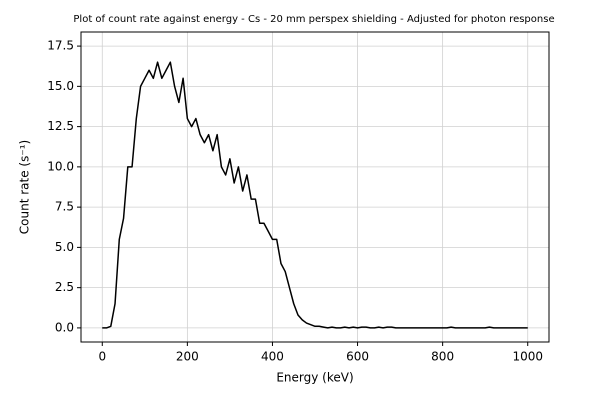  Describe the element at coordinates (187, 357) in the screenshot. I see `x-tick-label: 200` at that location.